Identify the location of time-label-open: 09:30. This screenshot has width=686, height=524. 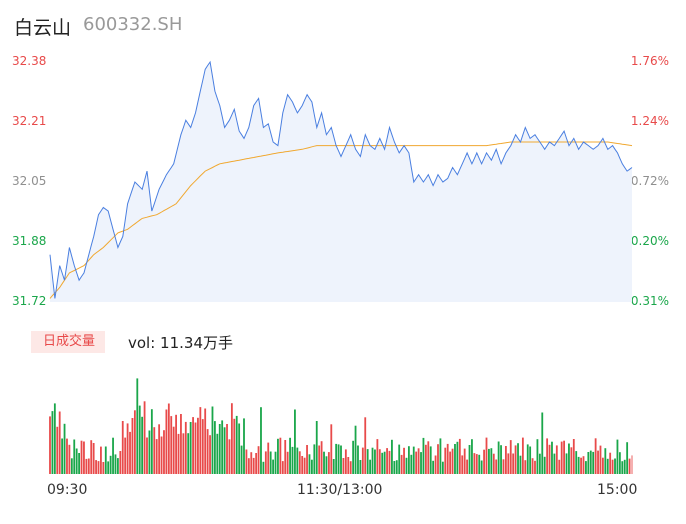
(67, 490).